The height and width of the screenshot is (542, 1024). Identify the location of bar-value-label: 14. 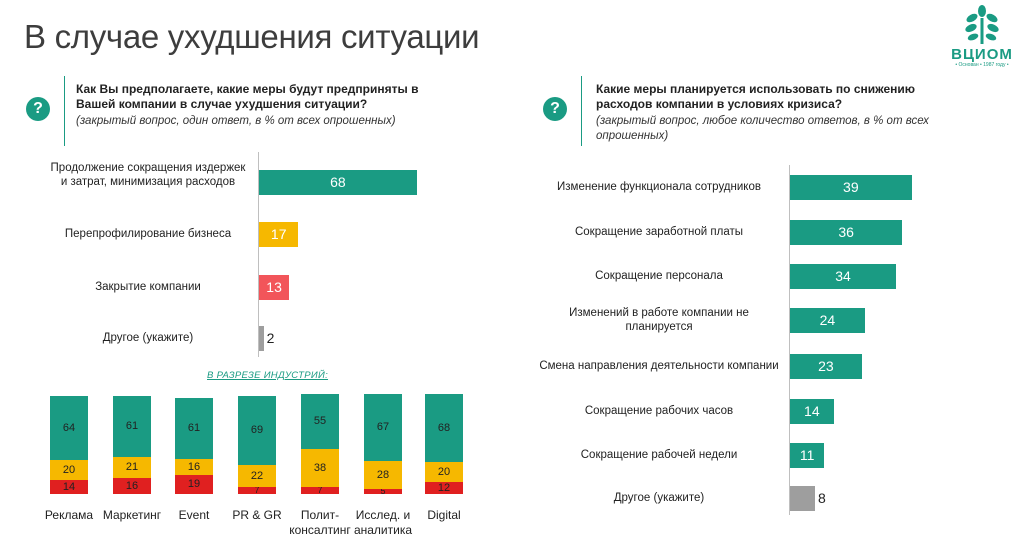
(812, 411).